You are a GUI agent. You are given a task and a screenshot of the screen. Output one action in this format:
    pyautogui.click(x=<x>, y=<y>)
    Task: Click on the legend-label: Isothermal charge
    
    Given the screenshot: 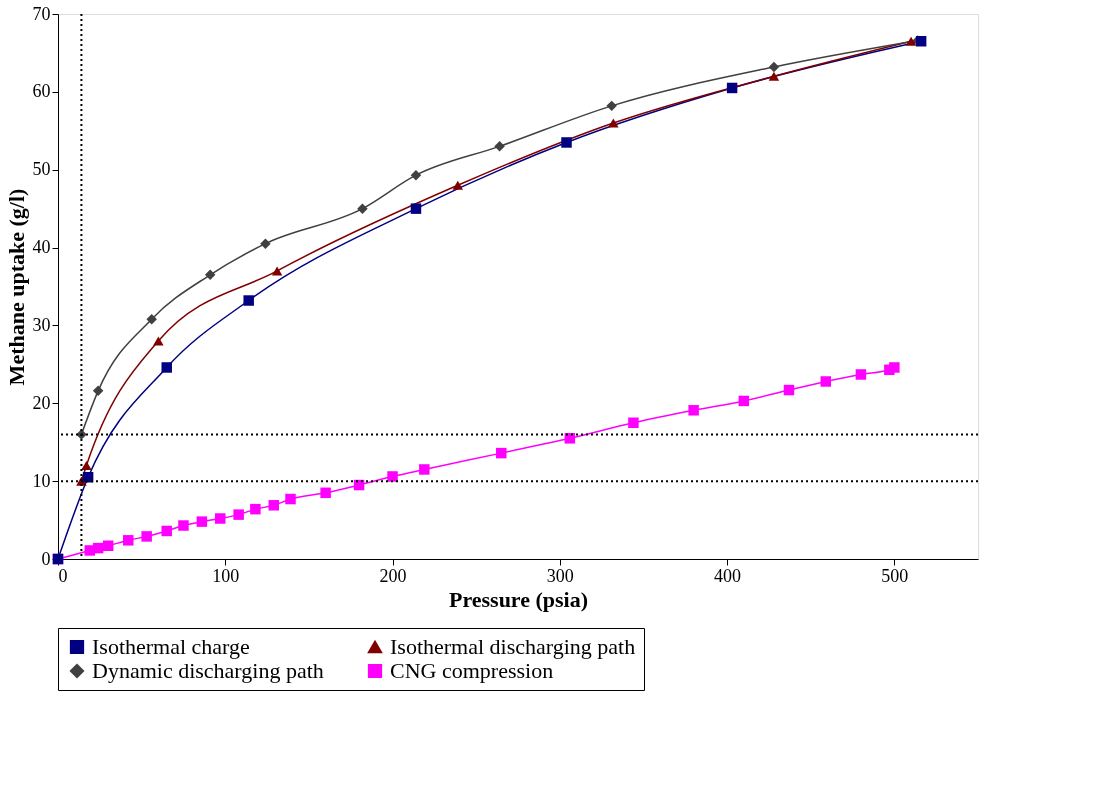 What is the action you would take?
    pyautogui.click(x=171, y=646)
    